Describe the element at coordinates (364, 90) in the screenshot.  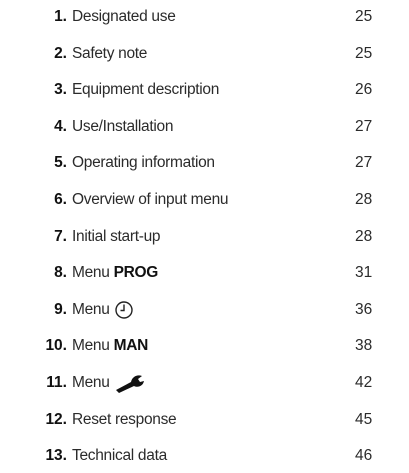
I see `page-number: 26` at that location.